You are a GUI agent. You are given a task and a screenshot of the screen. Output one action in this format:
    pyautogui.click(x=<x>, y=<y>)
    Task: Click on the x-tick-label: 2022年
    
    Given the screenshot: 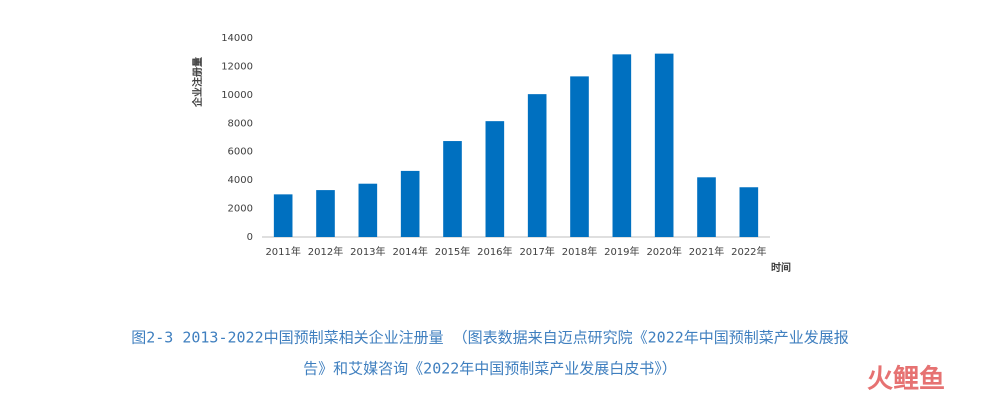 What is the action you would take?
    pyautogui.click(x=748, y=251)
    